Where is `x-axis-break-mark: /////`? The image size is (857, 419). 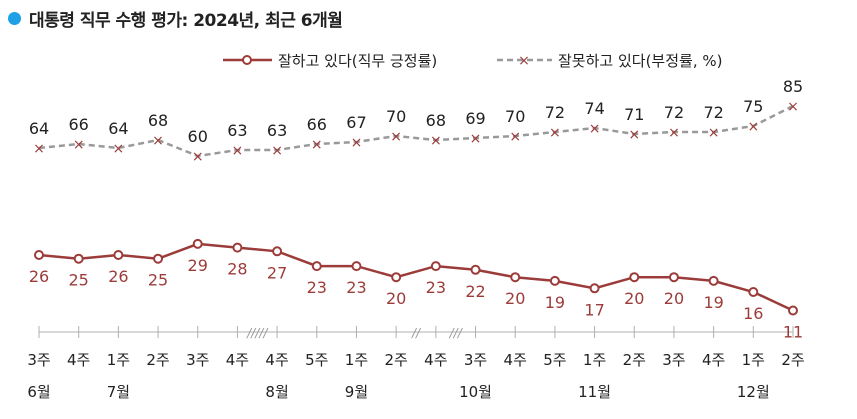
x-axis-break-mark: ///// is located at coordinates (257, 333).